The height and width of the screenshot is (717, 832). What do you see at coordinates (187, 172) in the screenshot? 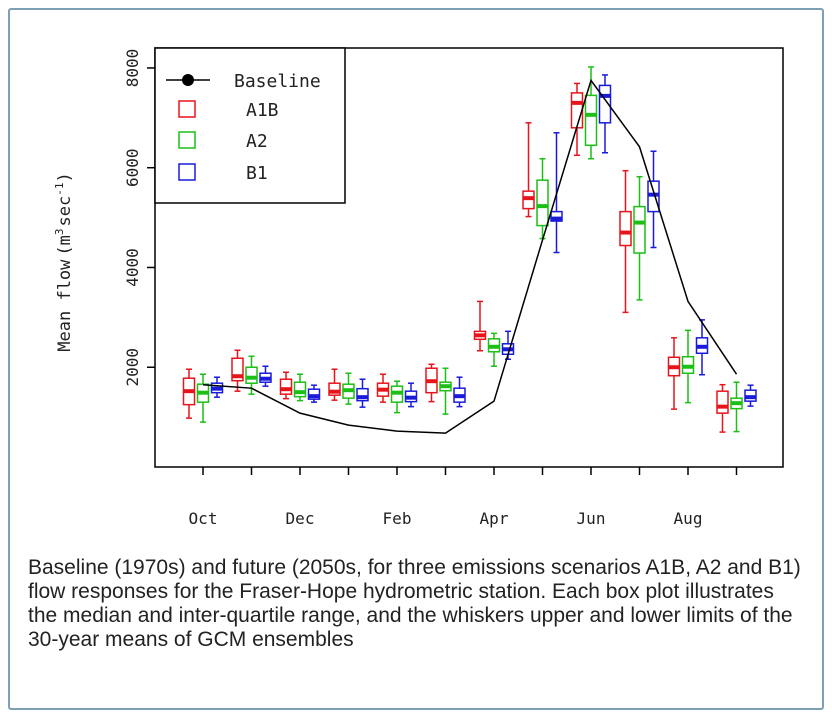
I see `legend-b1-swatch` at bounding box center [187, 172].